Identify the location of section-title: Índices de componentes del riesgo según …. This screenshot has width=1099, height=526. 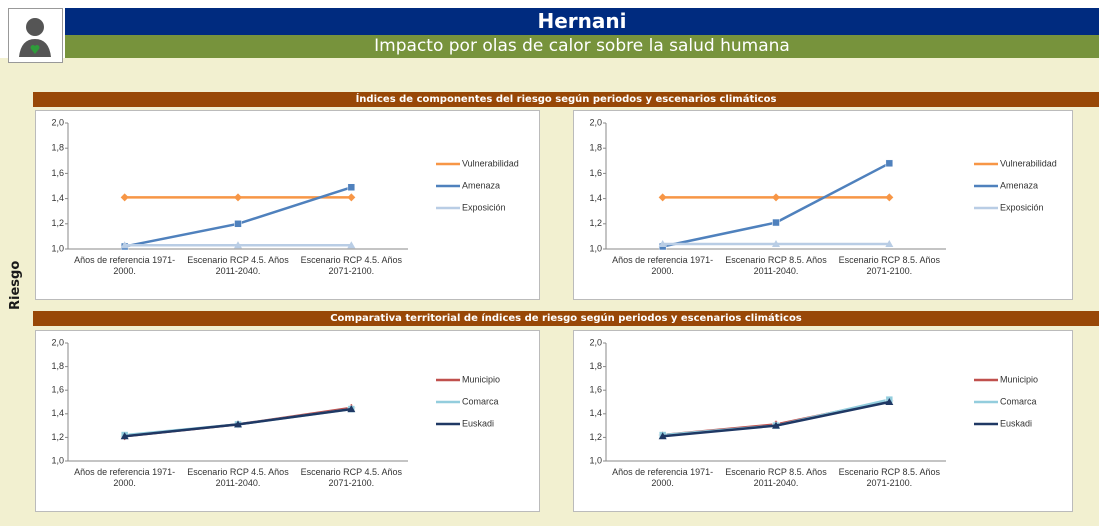
(566, 99).